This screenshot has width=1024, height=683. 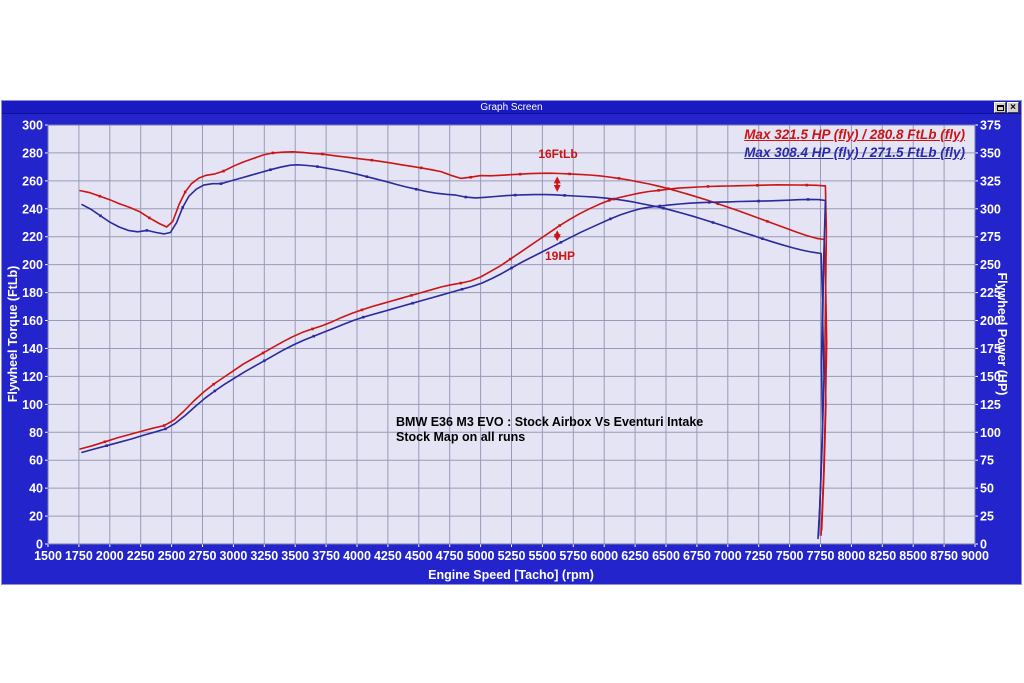 What do you see at coordinates (141, 556) in the screenshot?
I see `x-tick-label: 2250` at bounding box center [141, 556].